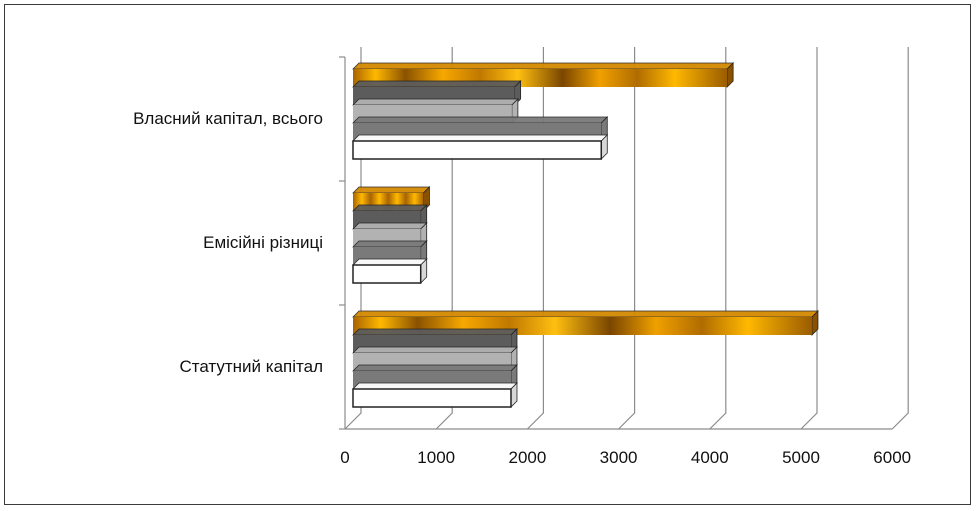 The width and height of the screenshot is (977, 511). I want to click on category-label: Емісійні різниці, so click(263, 242).